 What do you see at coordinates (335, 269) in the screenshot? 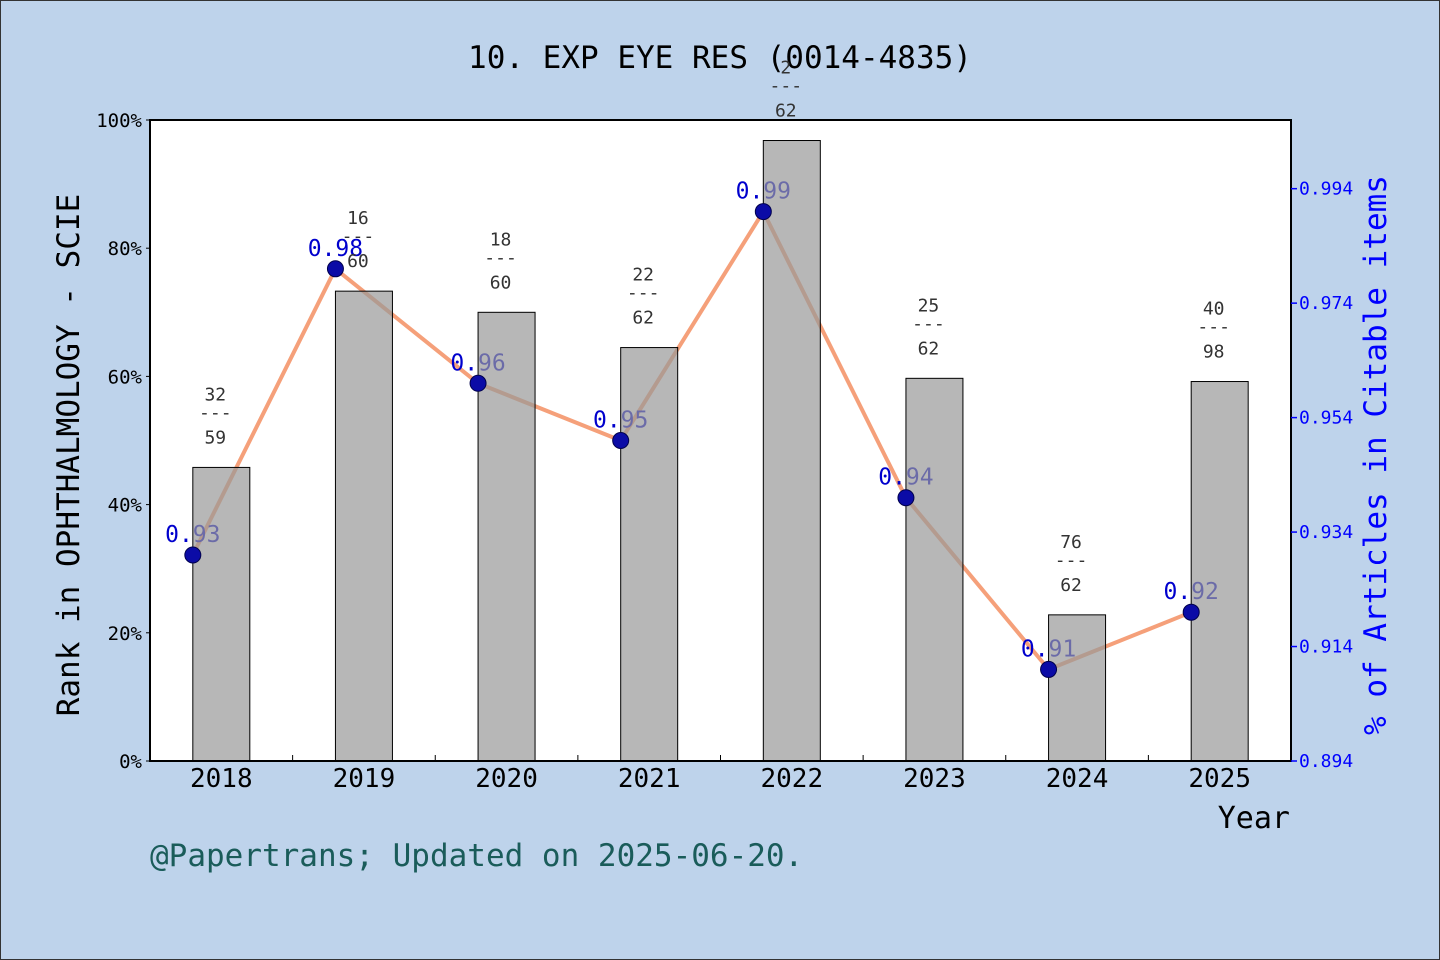
I see `line-point-2019` at bounding box center [335, 269].